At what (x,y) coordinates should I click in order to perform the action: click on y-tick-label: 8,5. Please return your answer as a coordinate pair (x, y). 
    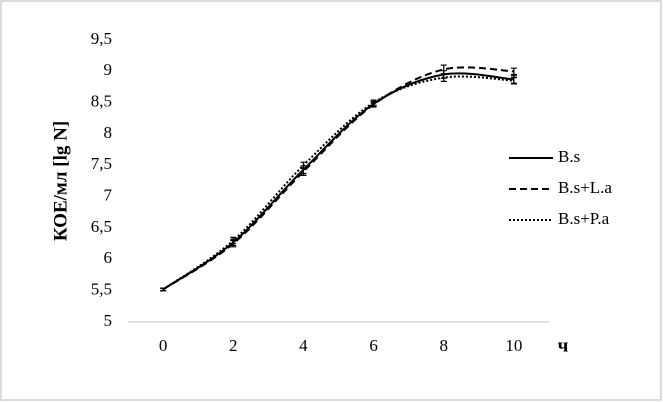
    Looking at the image, I should click on (101, 101).